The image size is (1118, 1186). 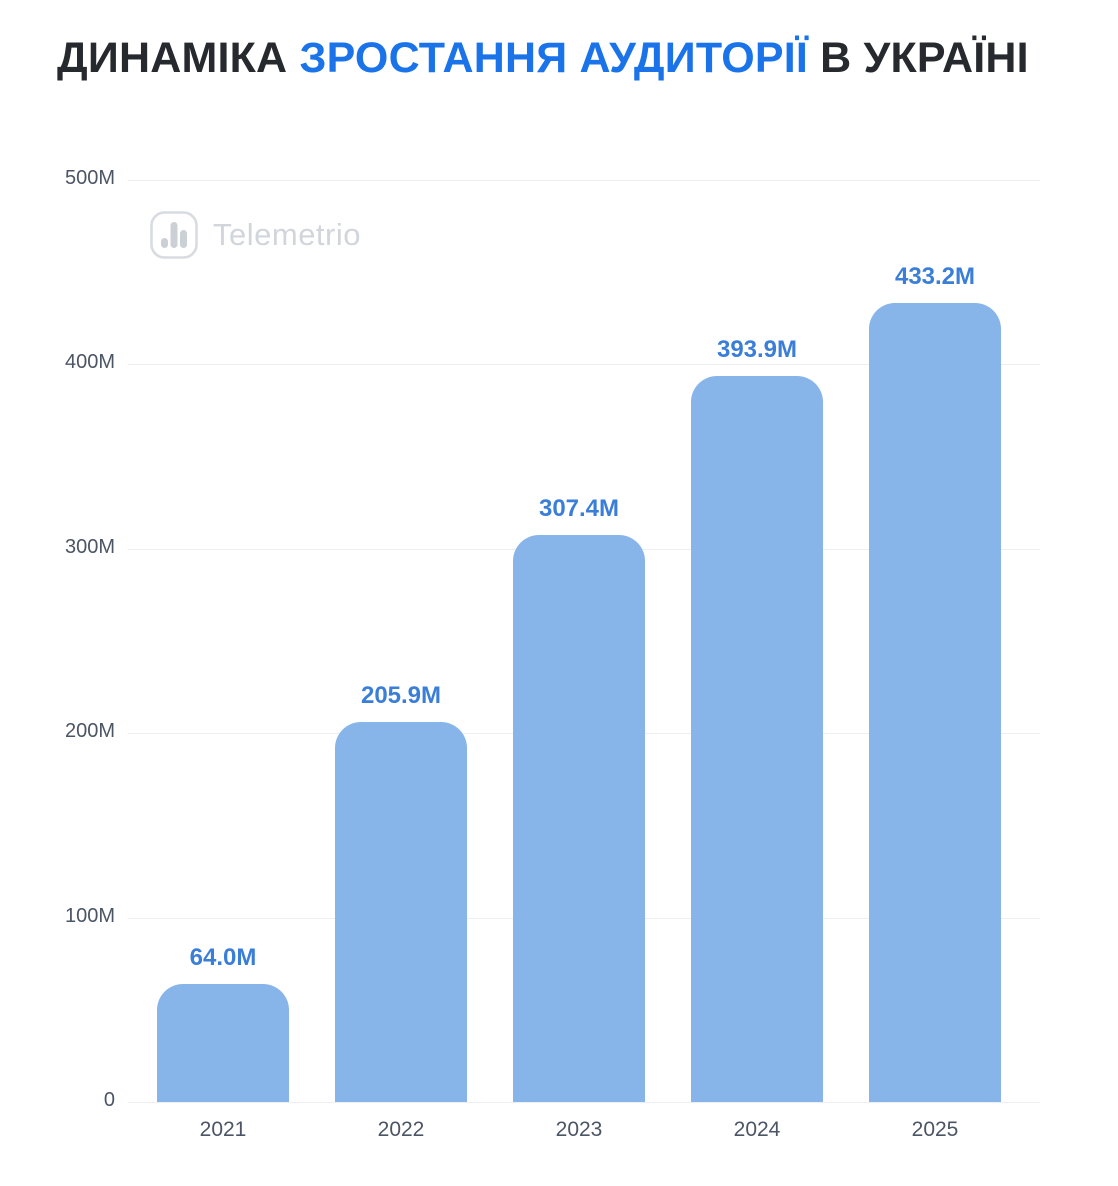 I want to click on x-axis-tick-label: 2023, so click(x=579, y=1129).